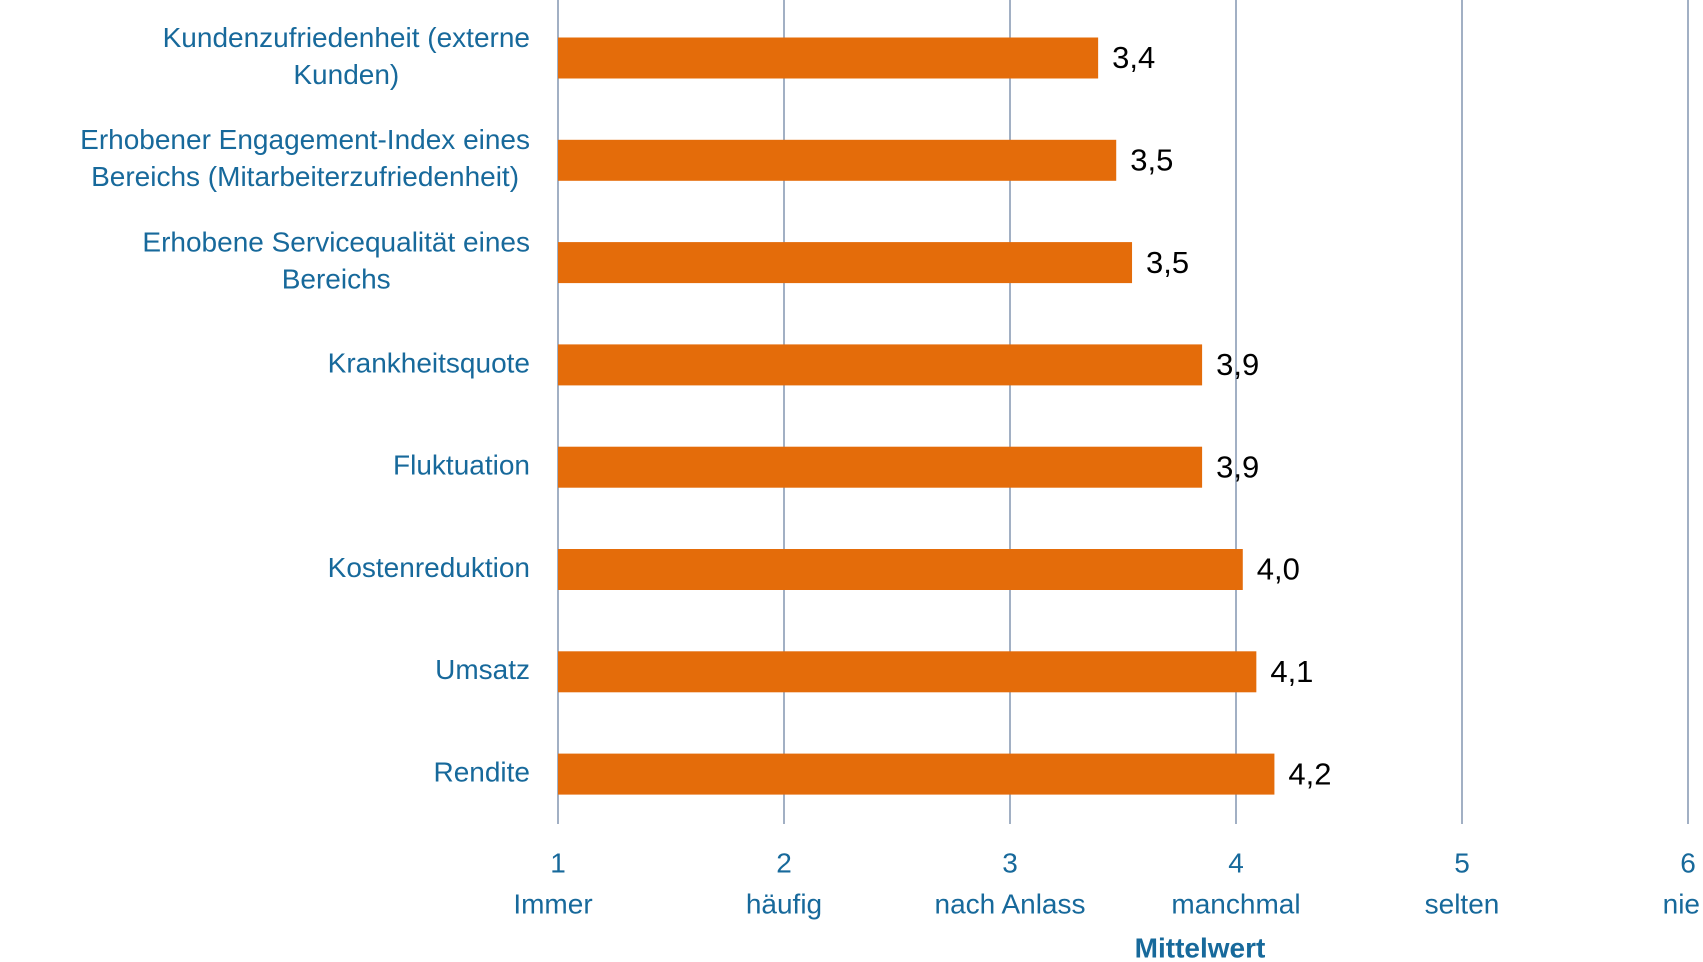  I want to click on y-tick-label: Erhobene Servicequalität eines, so click(336, 241).